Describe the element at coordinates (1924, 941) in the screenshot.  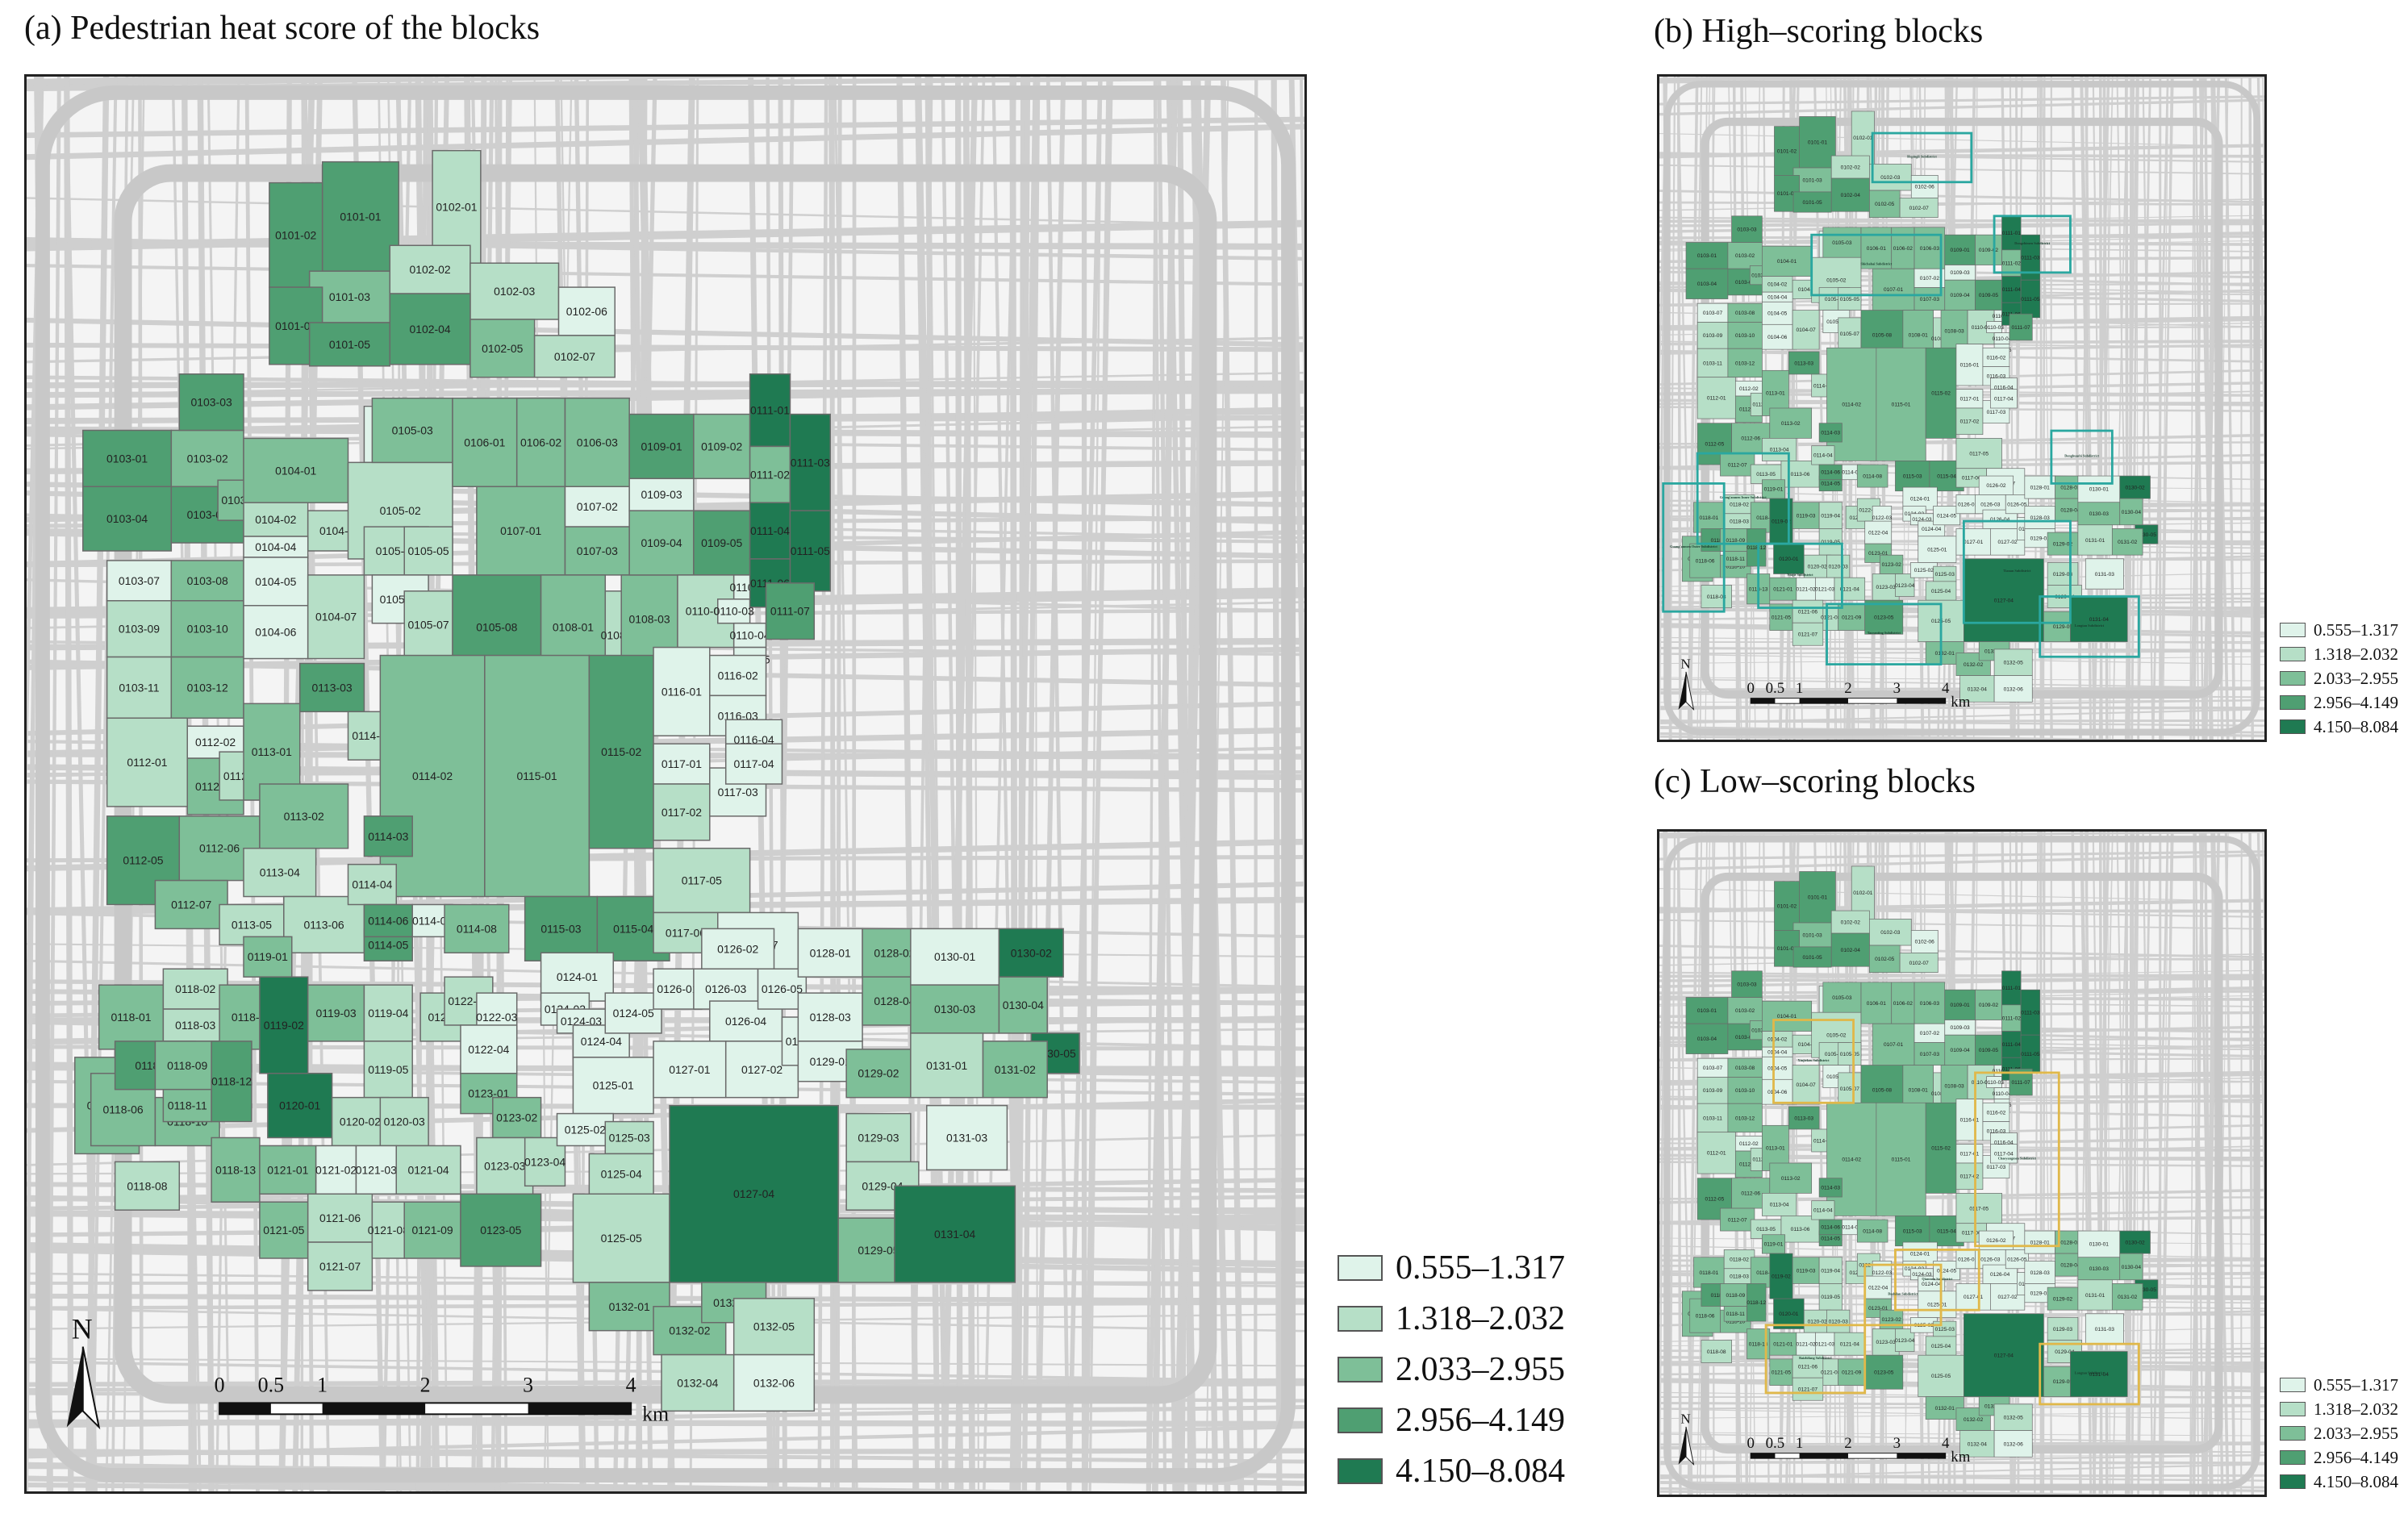
I see `block-0102-06: 0102-06` at that location.